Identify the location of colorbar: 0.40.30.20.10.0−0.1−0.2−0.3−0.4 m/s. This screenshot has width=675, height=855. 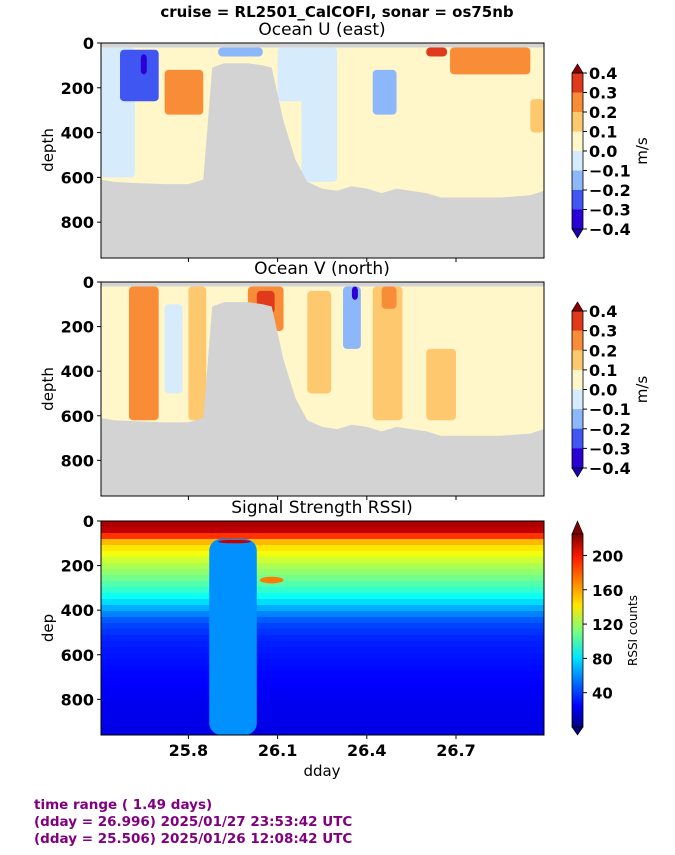
(611, 151).